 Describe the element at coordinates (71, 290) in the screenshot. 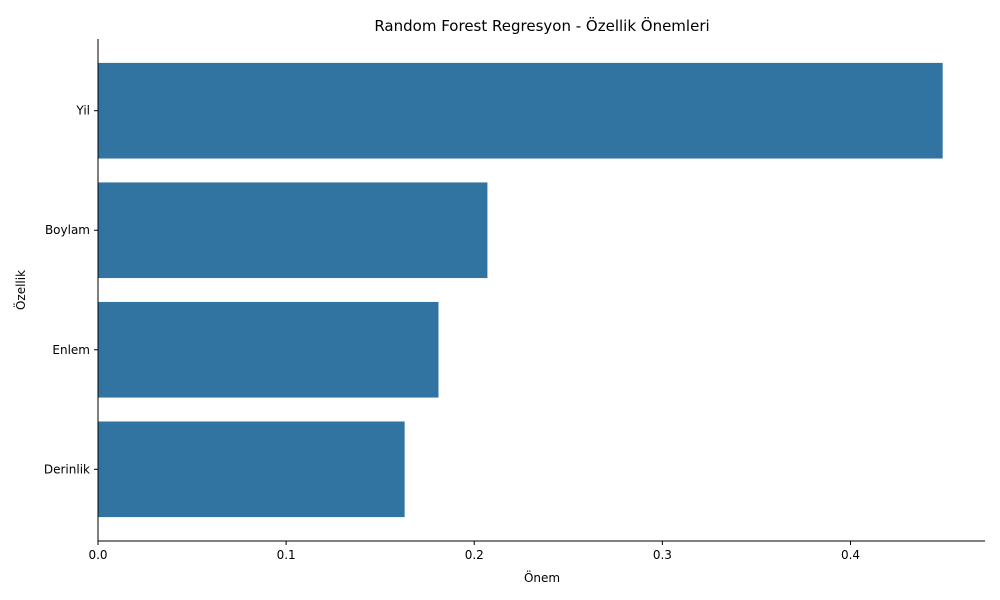

I see `y-ticks-group: Yil Boylam Enlem Derinlik` at that location.